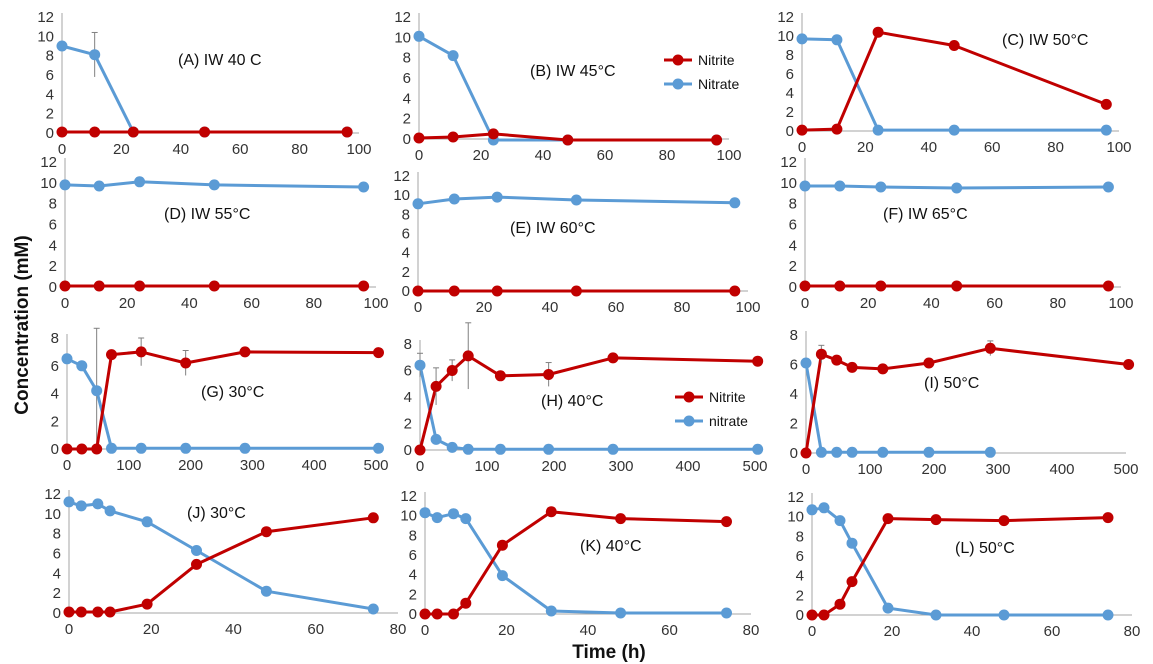 This screenshot has height=664, width=1153. I want to click on legend-label: Nitrite, so click(716, 60).